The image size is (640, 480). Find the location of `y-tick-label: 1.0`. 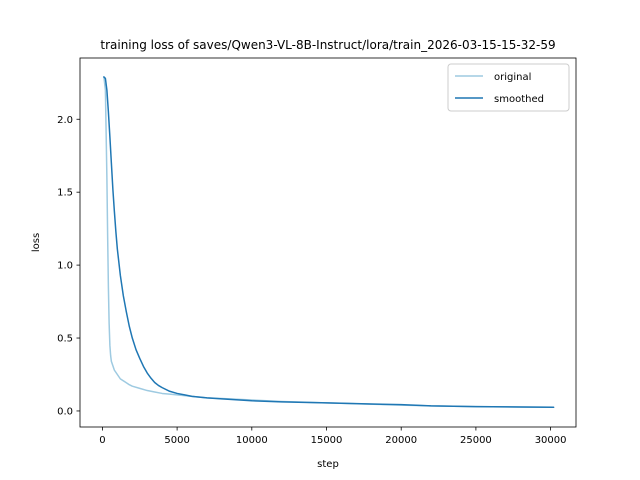

y-tick-label: 1.0 is located at coordinates (65, 266).